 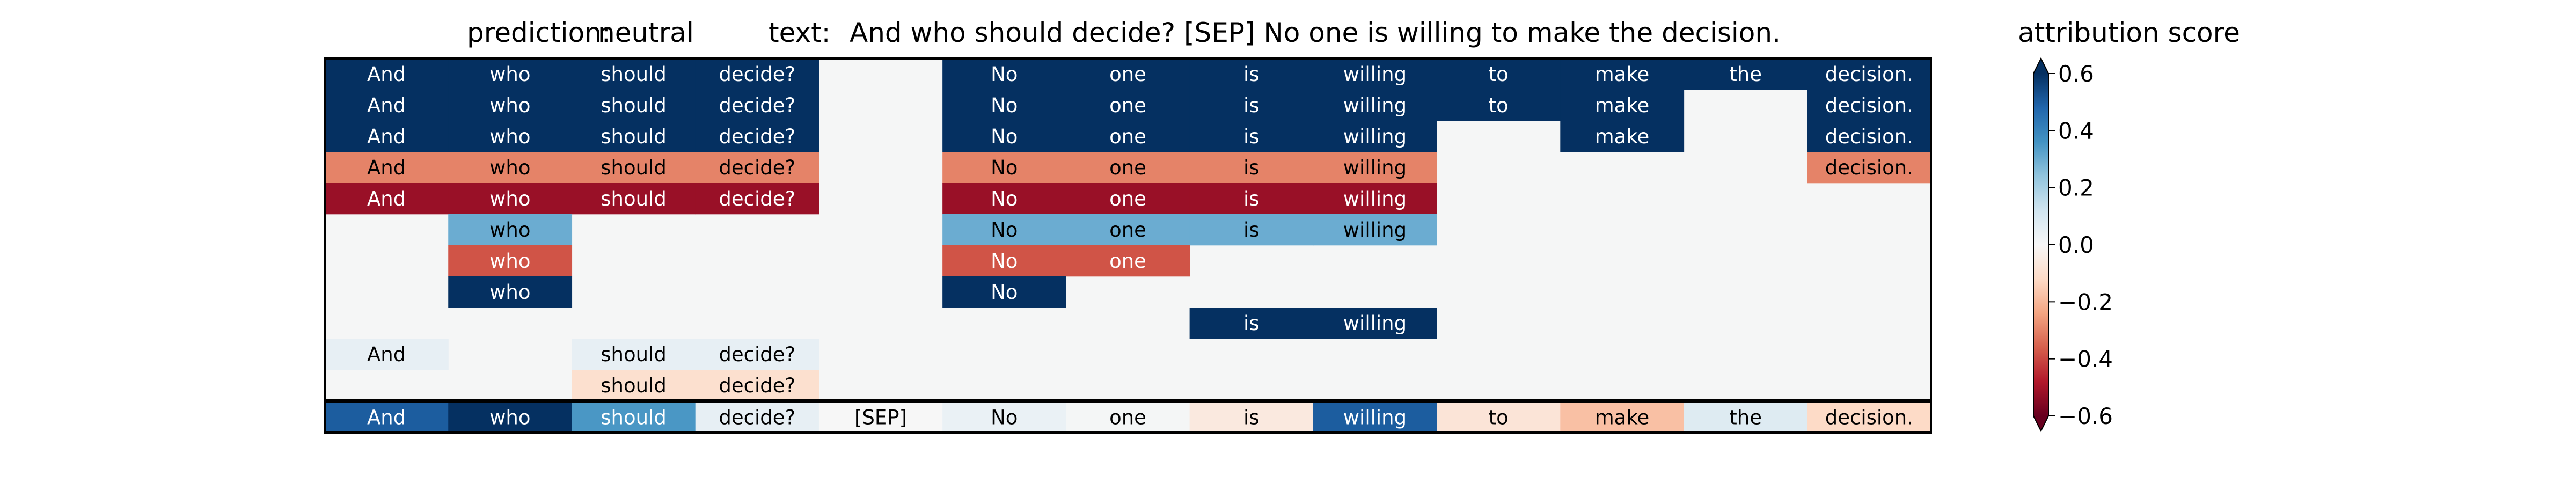 I want to click on summary-cell-label: to, so click(x=1499, y=417).